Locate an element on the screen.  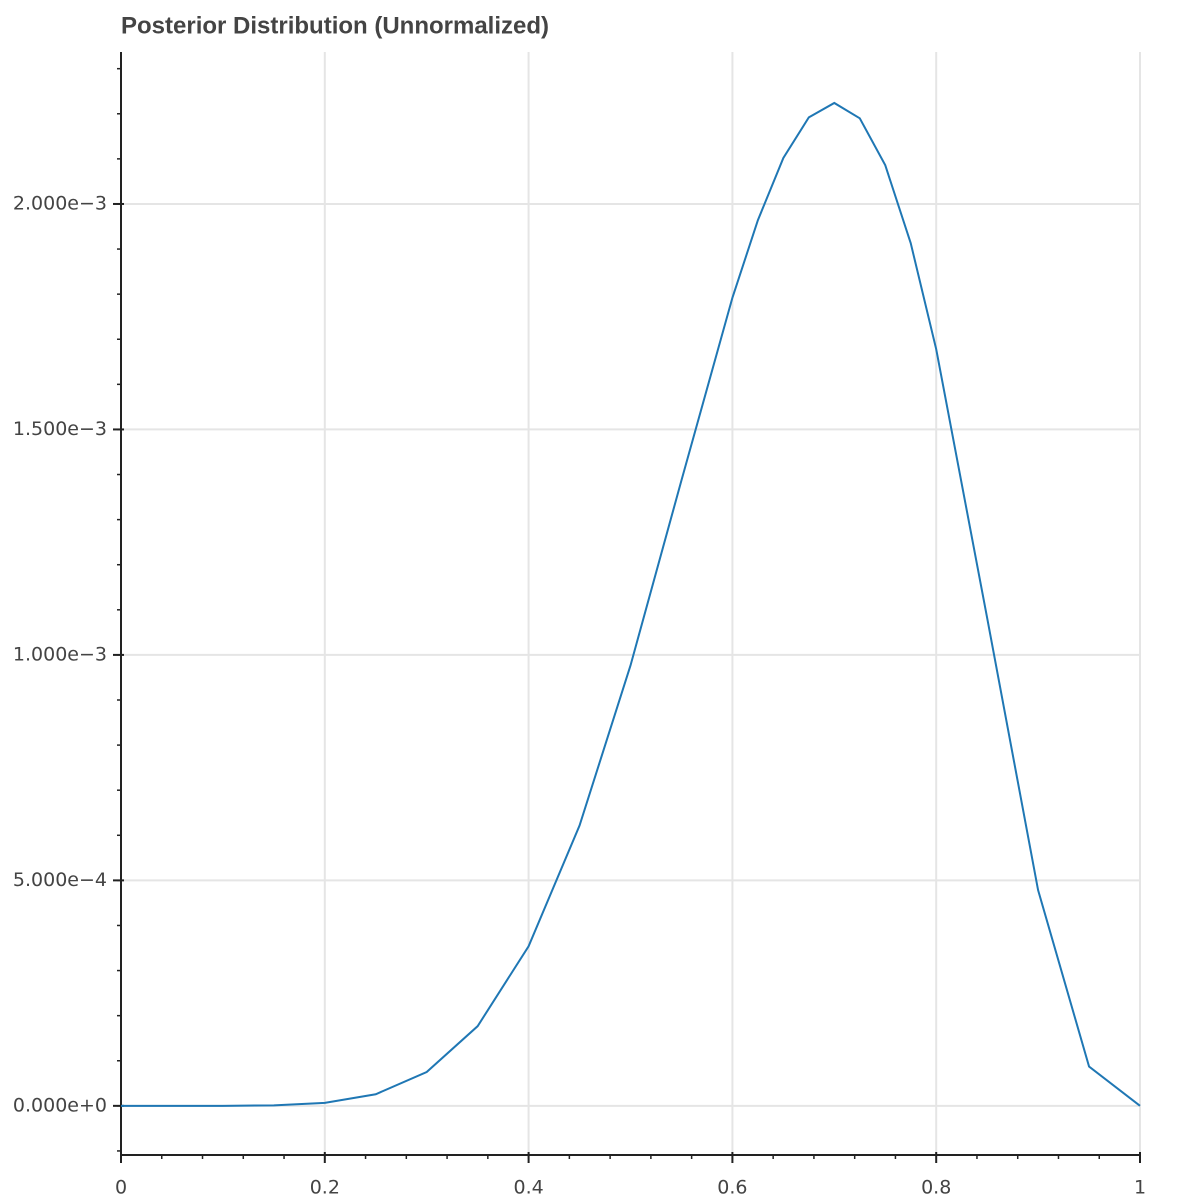
y-tick-label: 2.000e−3 is located at coordinates (60, 203).